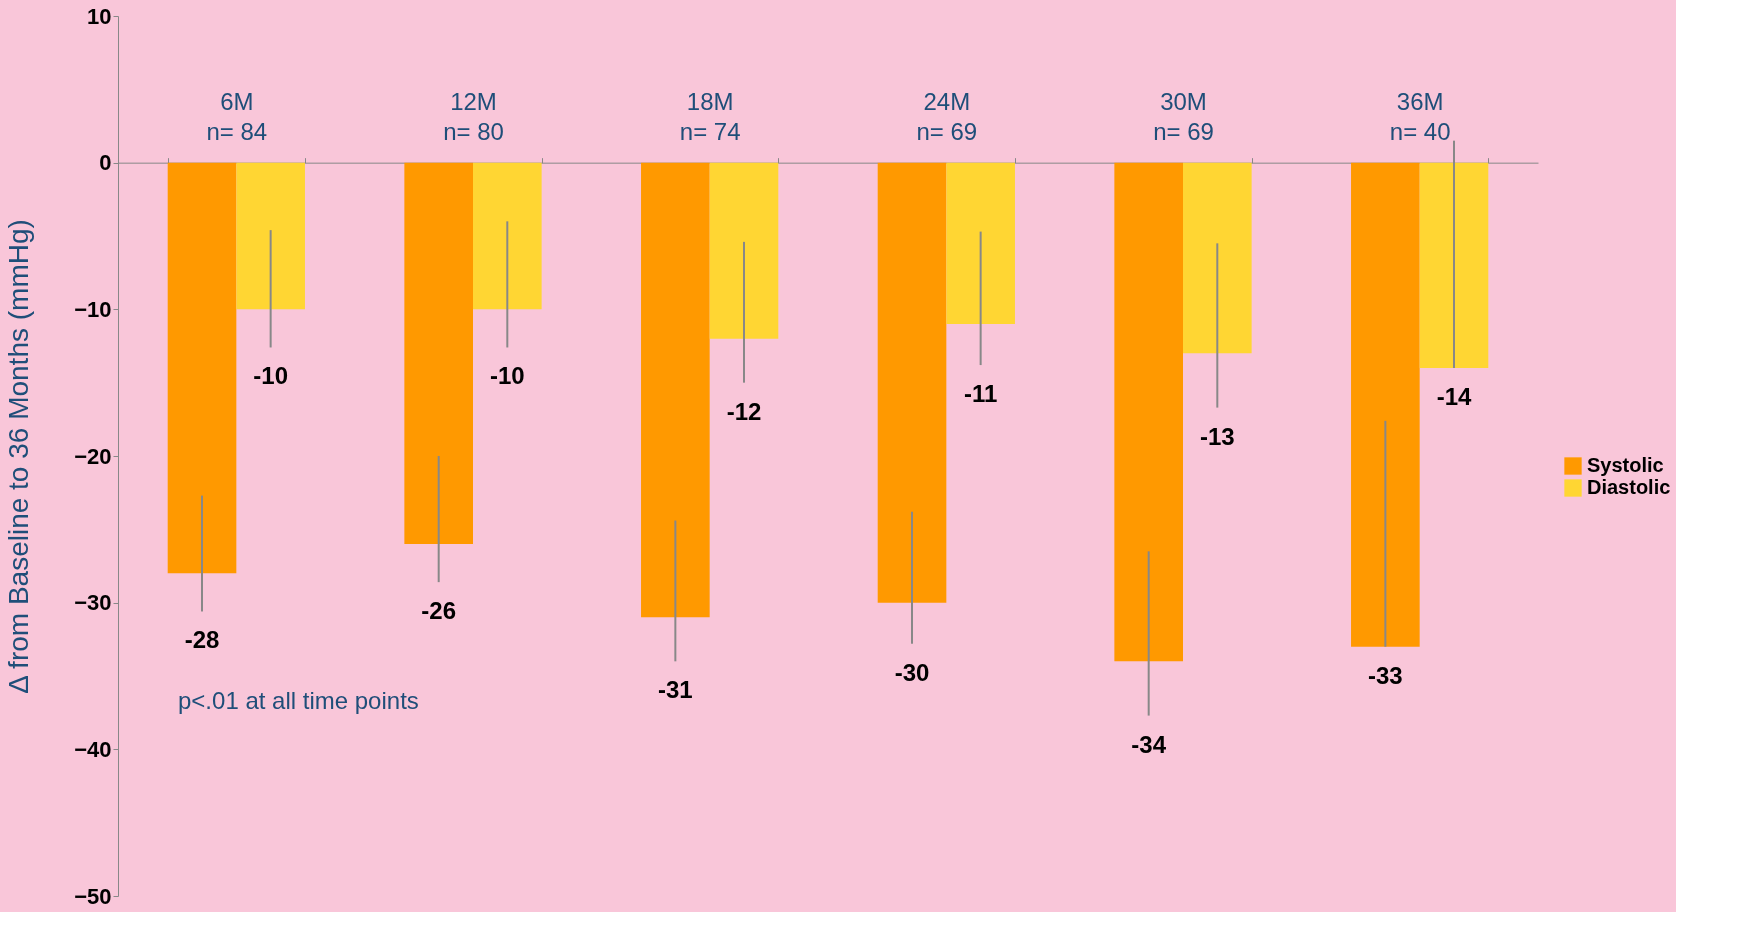  What do you see at coordinates (912, 672) in the screenshot?
I see `data-label: -30` at bounding box center [912, 672].